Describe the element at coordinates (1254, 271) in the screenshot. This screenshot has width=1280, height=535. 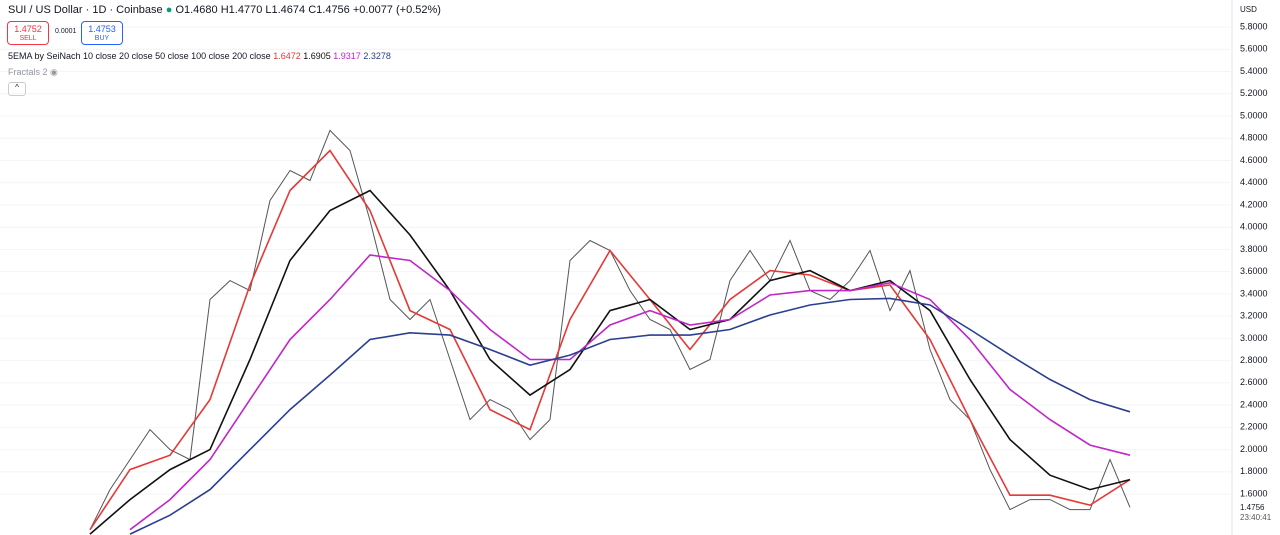
I see `y-tick-label: 3.6000` at that location.